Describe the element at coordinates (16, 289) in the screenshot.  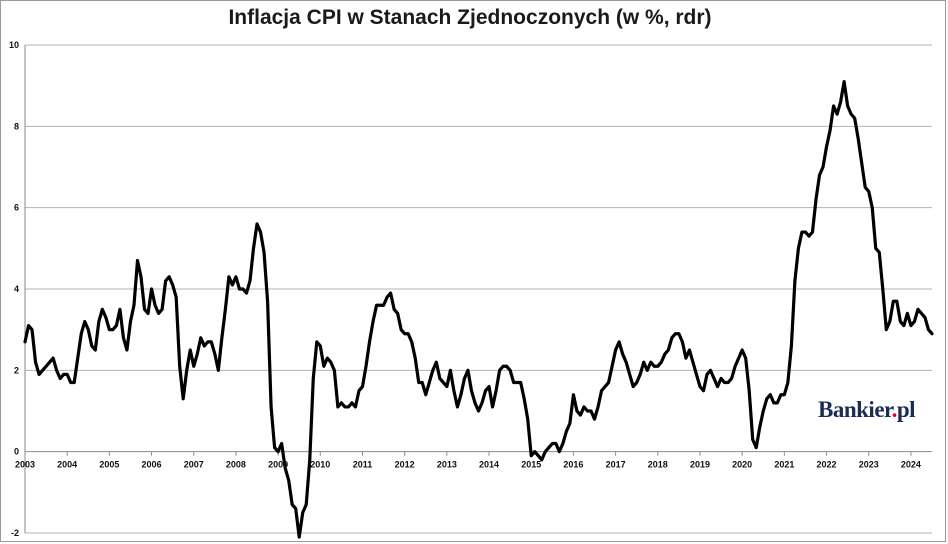
I see `y-tick-label: 4` at that location.